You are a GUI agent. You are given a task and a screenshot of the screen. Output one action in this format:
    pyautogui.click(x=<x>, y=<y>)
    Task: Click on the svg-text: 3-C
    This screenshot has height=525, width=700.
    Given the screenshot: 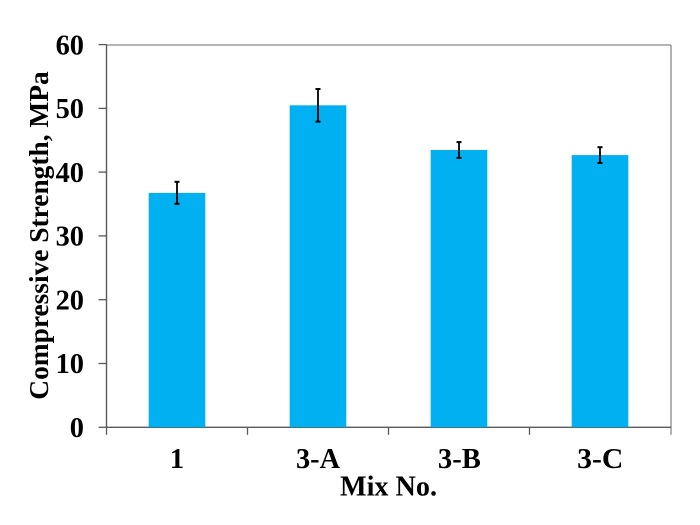 What is the action you would take?
    pyautogui.click(x=600, y=459)
    